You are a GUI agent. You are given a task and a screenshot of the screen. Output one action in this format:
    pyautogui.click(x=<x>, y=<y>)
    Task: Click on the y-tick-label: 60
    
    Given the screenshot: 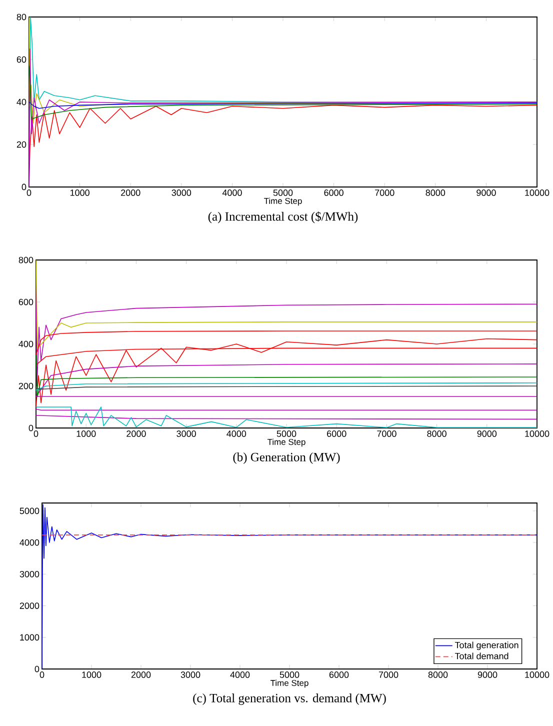 What is the action you would take?
    pyautogui.click(x=21, y=59)
    